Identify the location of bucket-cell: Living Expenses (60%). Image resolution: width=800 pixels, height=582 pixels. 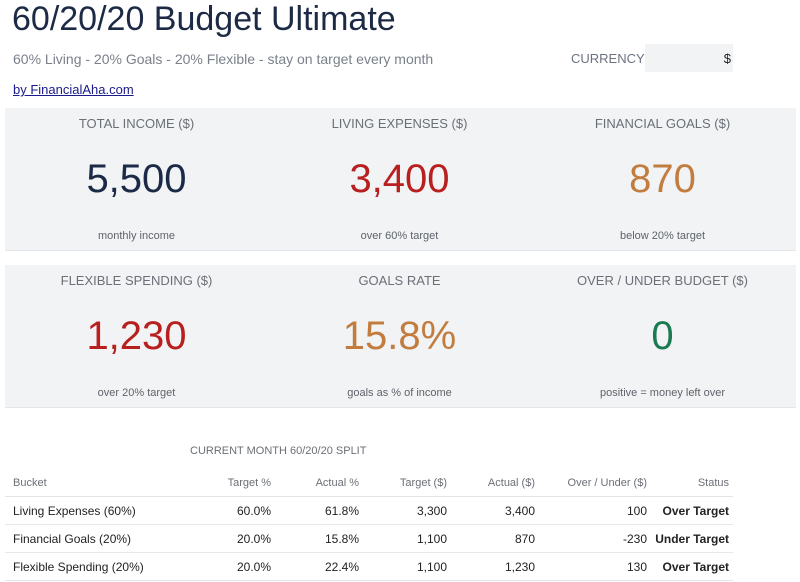
(95, 510).